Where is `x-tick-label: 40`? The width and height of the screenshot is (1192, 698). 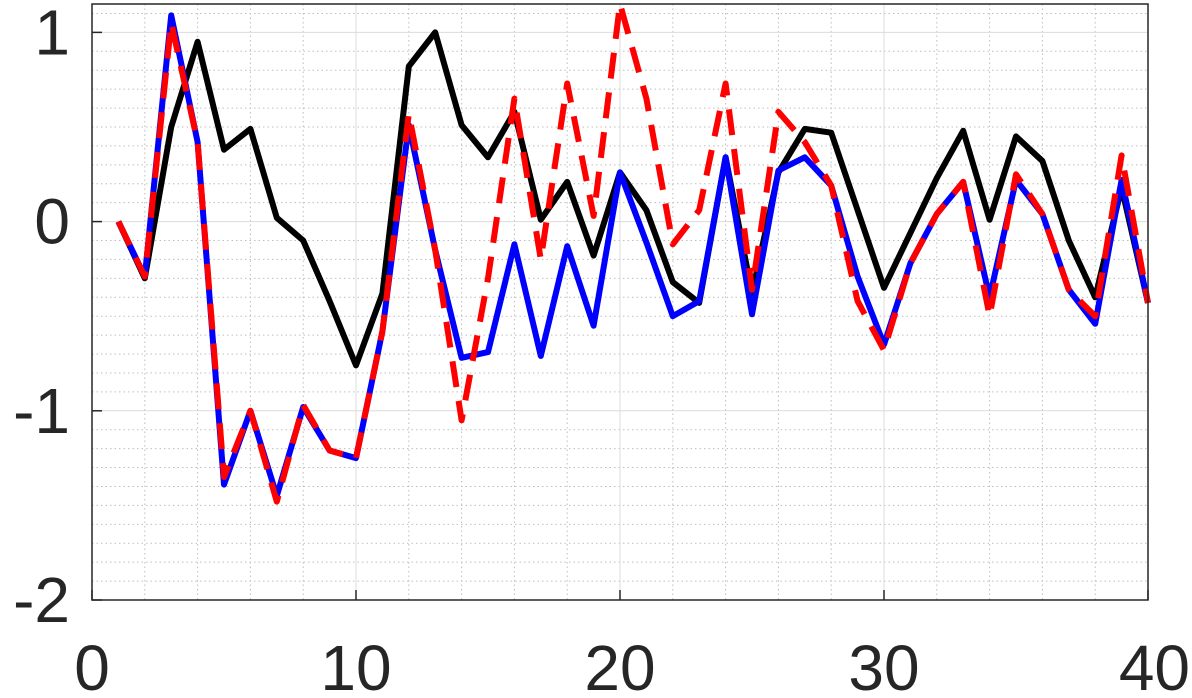 x-tick-label: 40 is located at coordinates (1154, 665).